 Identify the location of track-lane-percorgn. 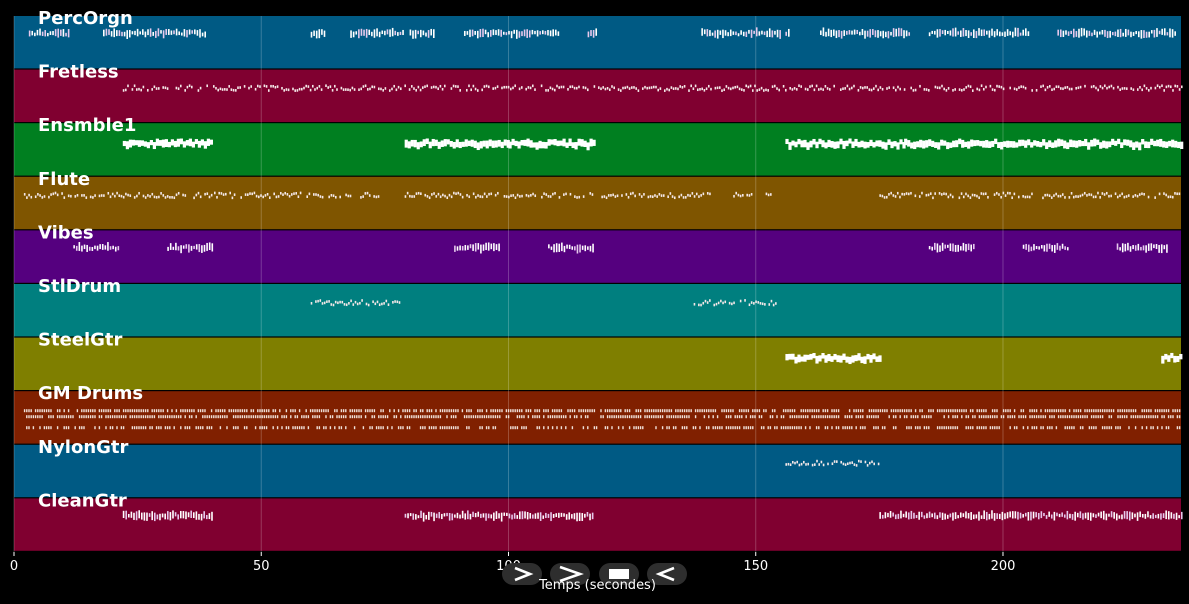
(597, 42).